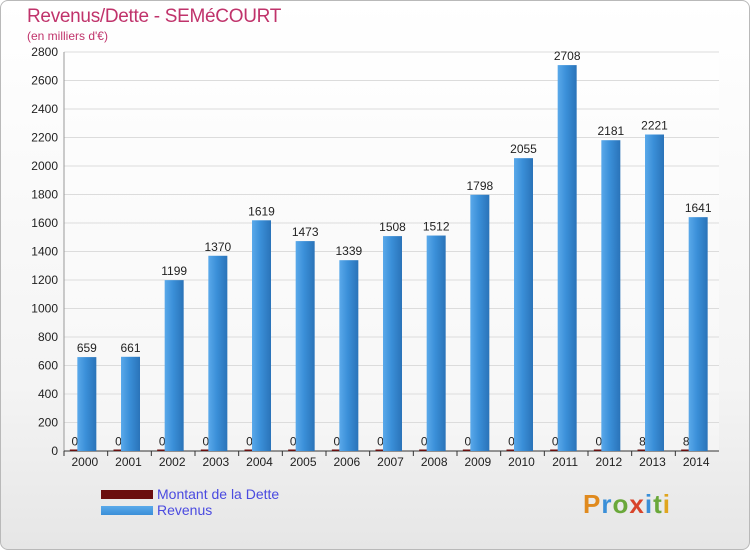 This screenshot has height=550, width=750. I want to click on y-tick-label: 1800, so click(44, 195).